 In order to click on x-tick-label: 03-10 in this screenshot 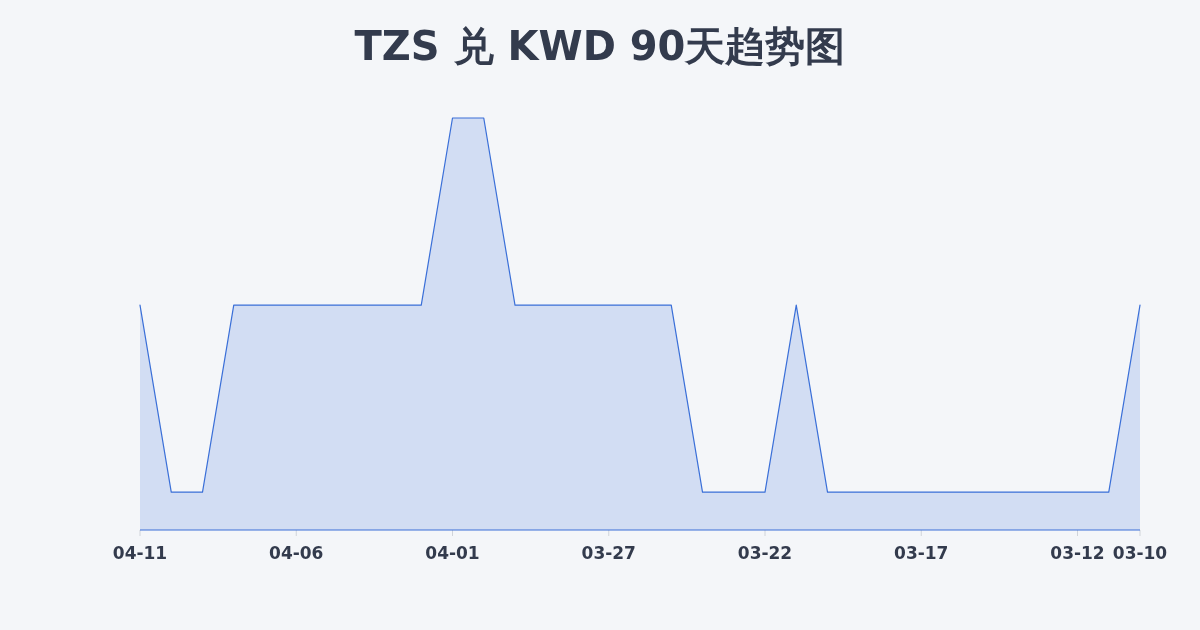, I will do `click(1140, 553)`.